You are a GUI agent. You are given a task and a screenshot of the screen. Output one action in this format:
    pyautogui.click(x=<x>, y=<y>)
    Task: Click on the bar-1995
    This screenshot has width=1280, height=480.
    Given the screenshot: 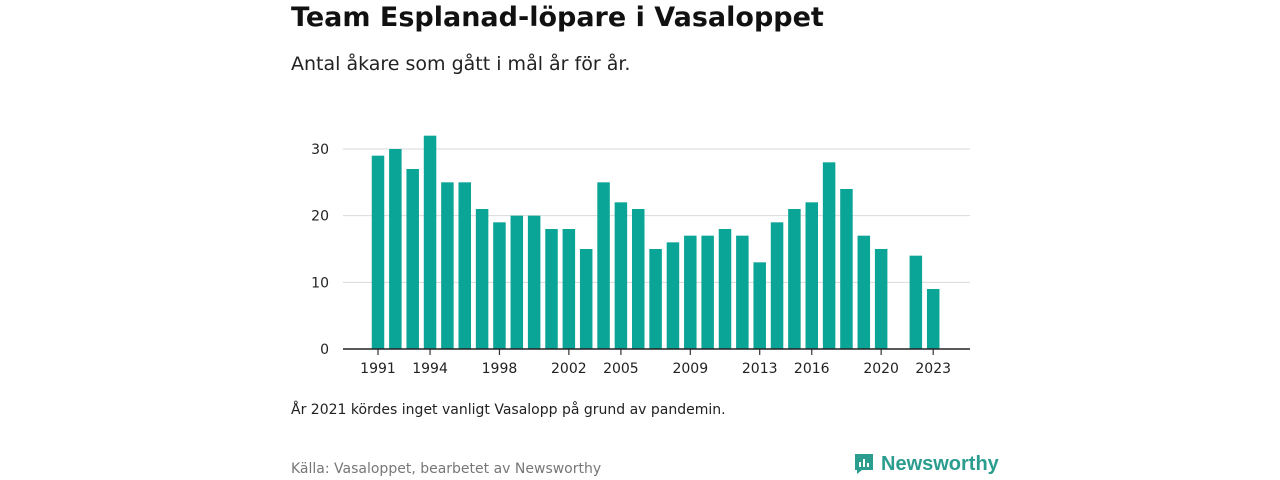 What is the action you would take?
    pyautogui.click(x=447, y=265)
    